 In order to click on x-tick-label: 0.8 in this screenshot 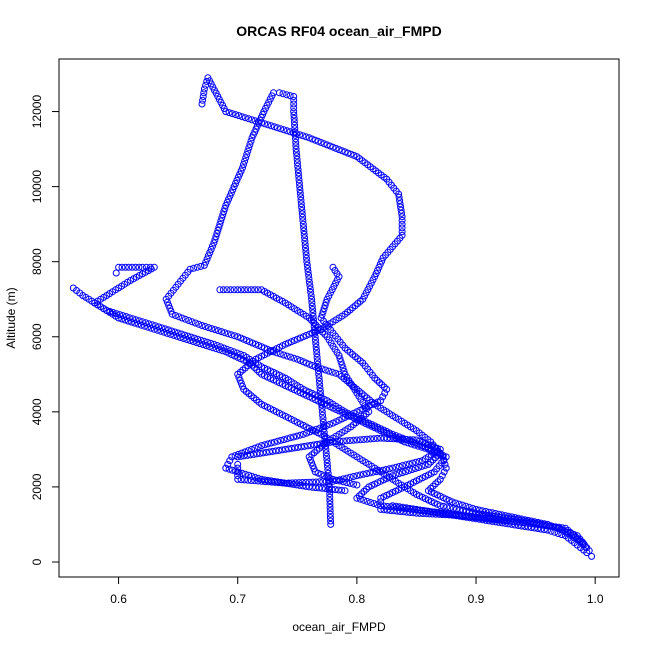, I will do `click(357, 599)`.